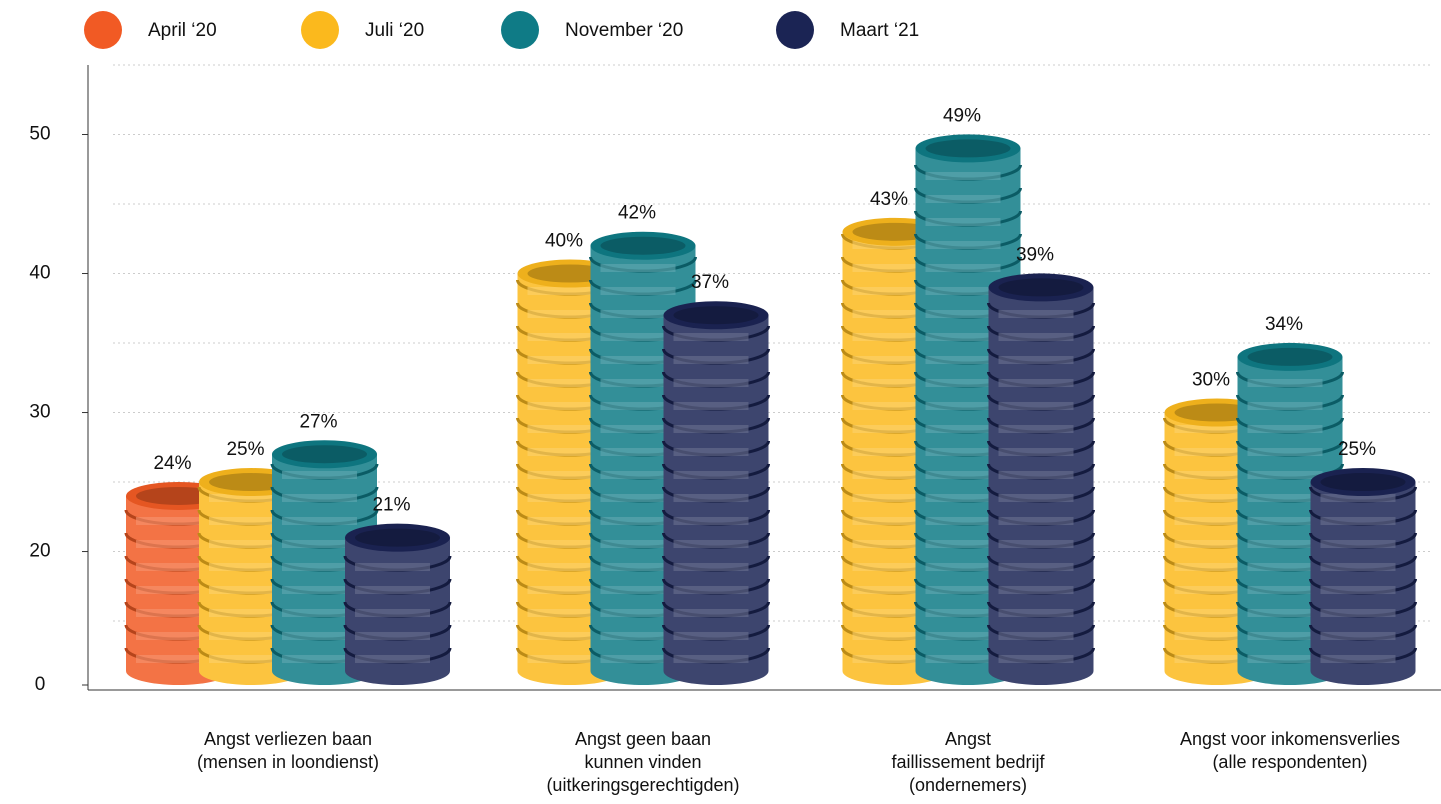 The image size is (1441, 804). Describe the element at coordinates (39, 134) in the screenshot. I see `y-tick-label: 50` at that location.